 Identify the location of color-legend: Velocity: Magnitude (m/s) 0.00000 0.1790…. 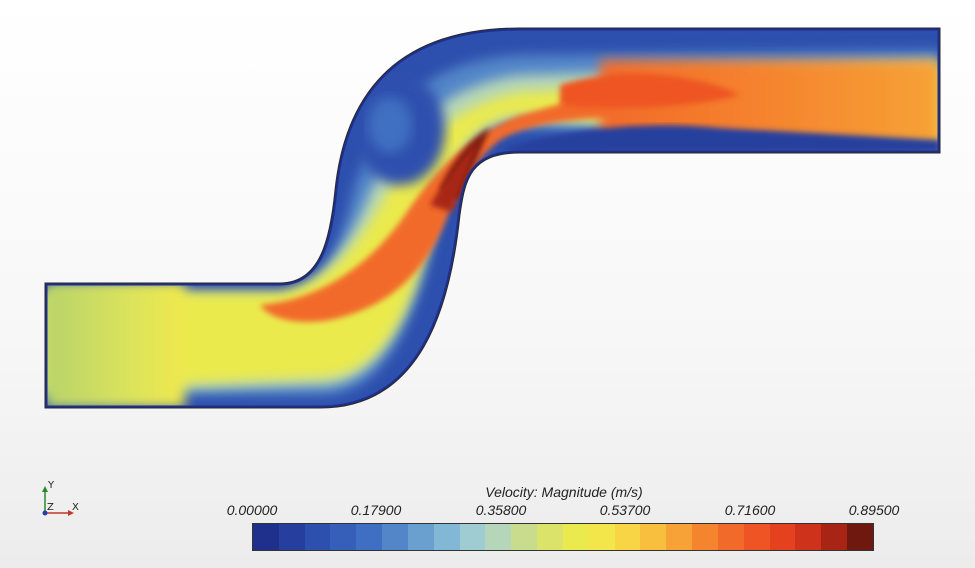
(564, 520).